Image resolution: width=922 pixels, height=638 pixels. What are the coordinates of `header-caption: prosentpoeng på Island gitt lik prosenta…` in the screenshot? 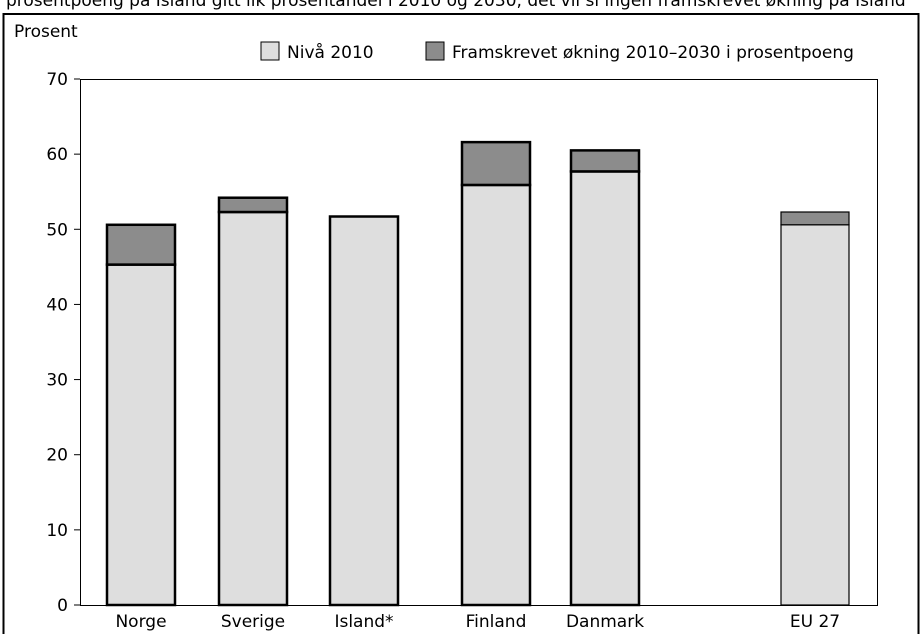 It's located at (456, 5).